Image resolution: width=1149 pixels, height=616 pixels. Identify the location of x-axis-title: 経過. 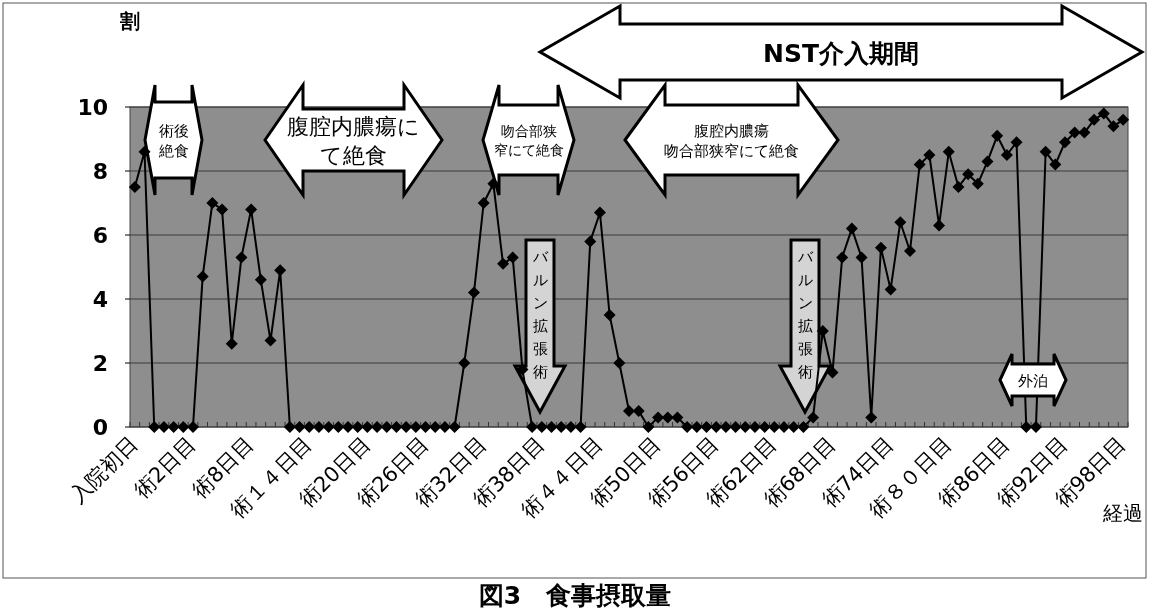
(1122, 513).